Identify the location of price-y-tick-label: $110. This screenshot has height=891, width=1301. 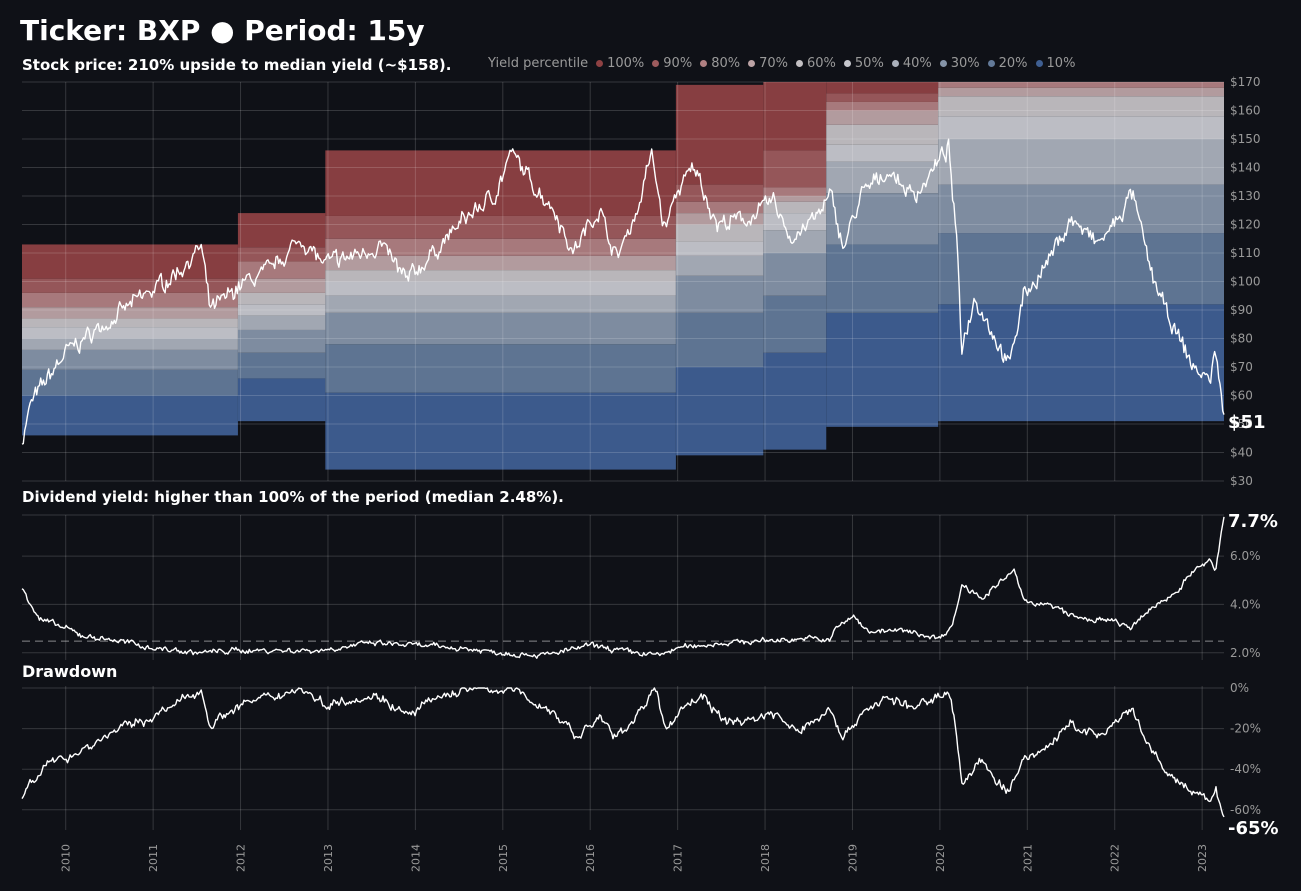
(1245, 253).